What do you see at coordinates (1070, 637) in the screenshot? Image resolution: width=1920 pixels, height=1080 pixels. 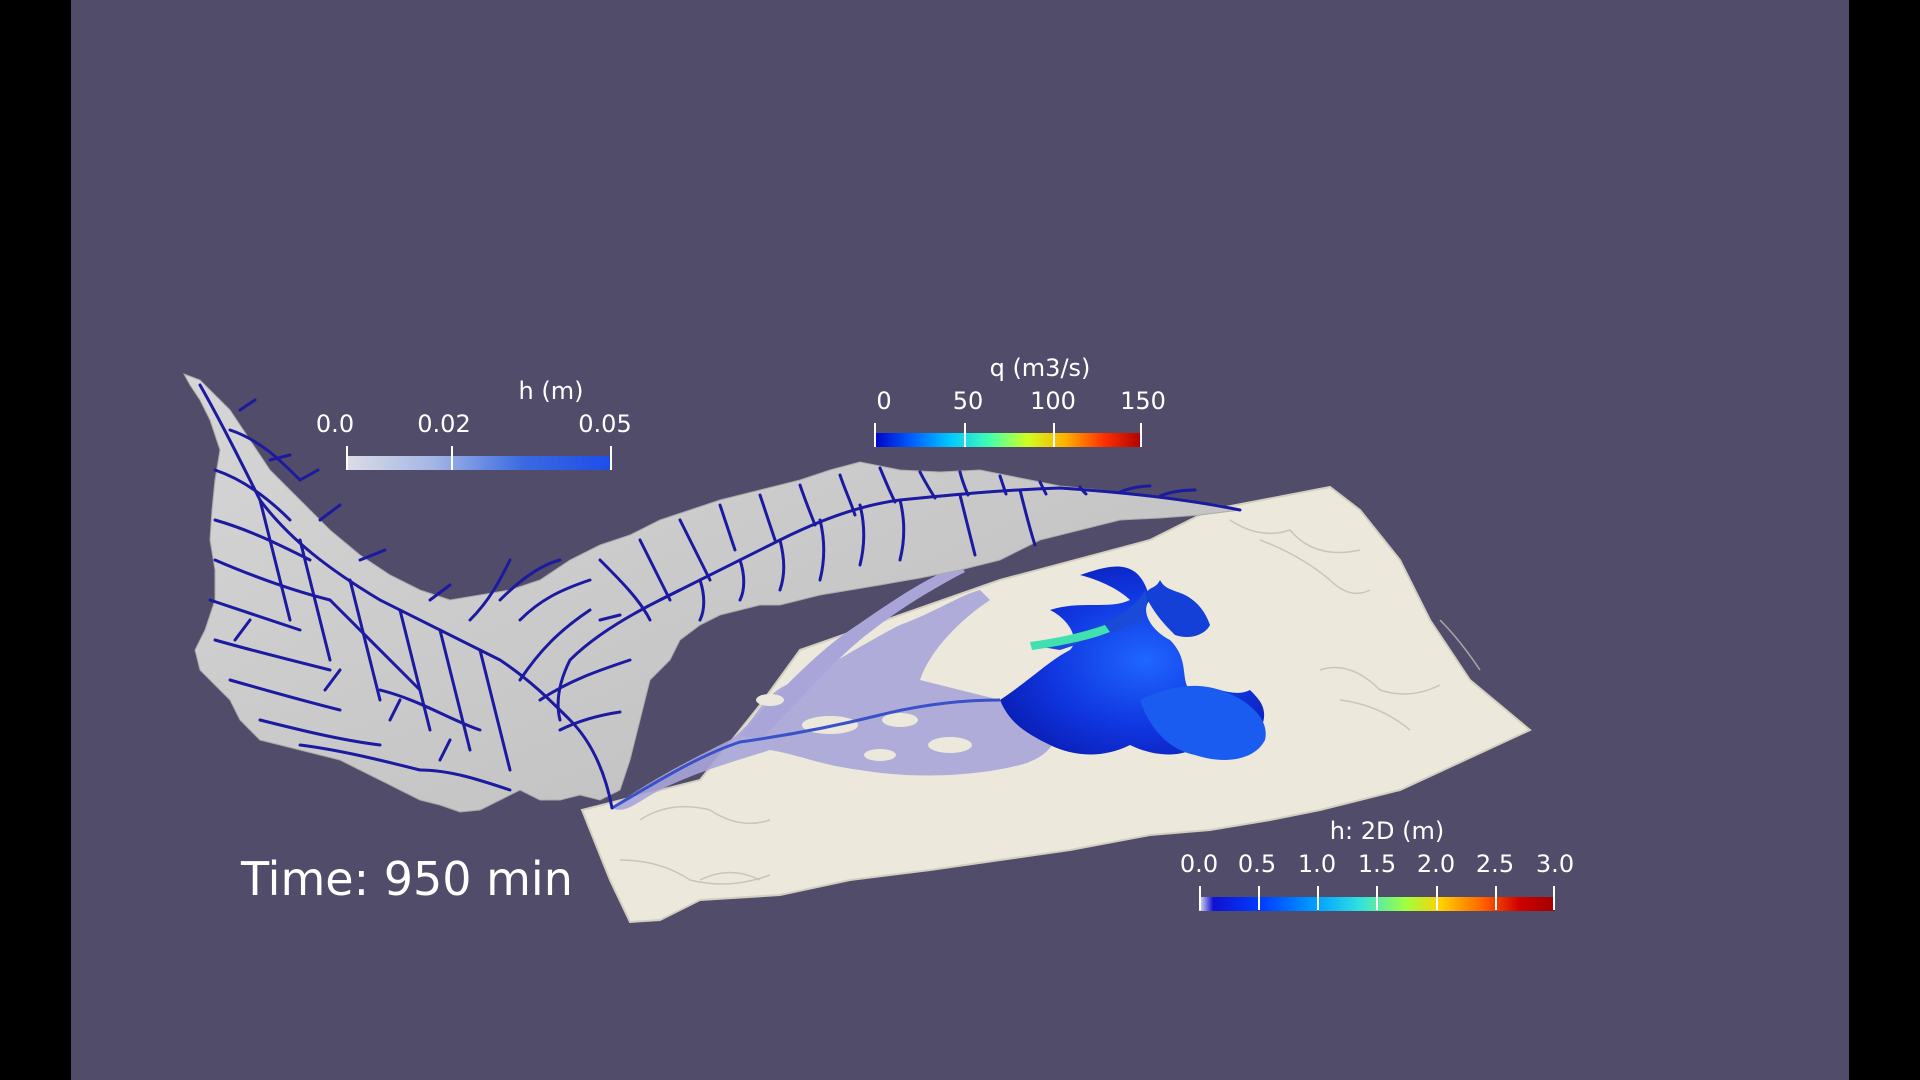 I see `high-discharge-channel` at bounding box center [1070, 637].